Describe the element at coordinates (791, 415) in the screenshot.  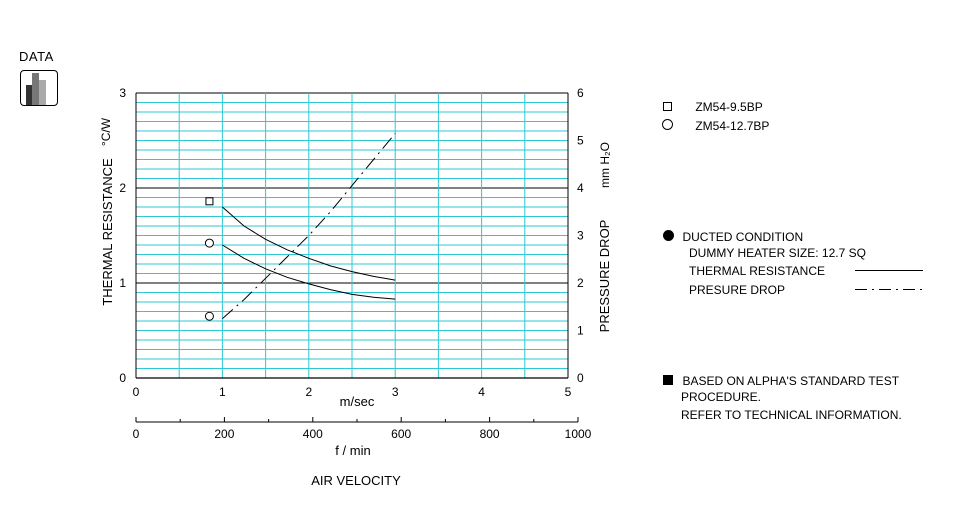
I see `standard-test-line-3: REFER TO TECHNICAL INFORMATION.` at that location.